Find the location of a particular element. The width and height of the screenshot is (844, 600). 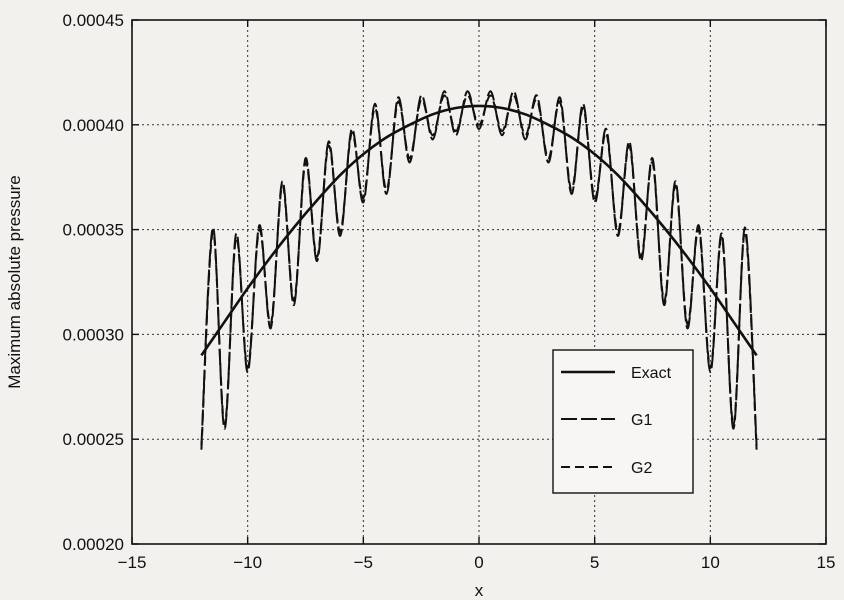

y-axis-title: Maximum absolute pressure is located at coordinates (14, 282).